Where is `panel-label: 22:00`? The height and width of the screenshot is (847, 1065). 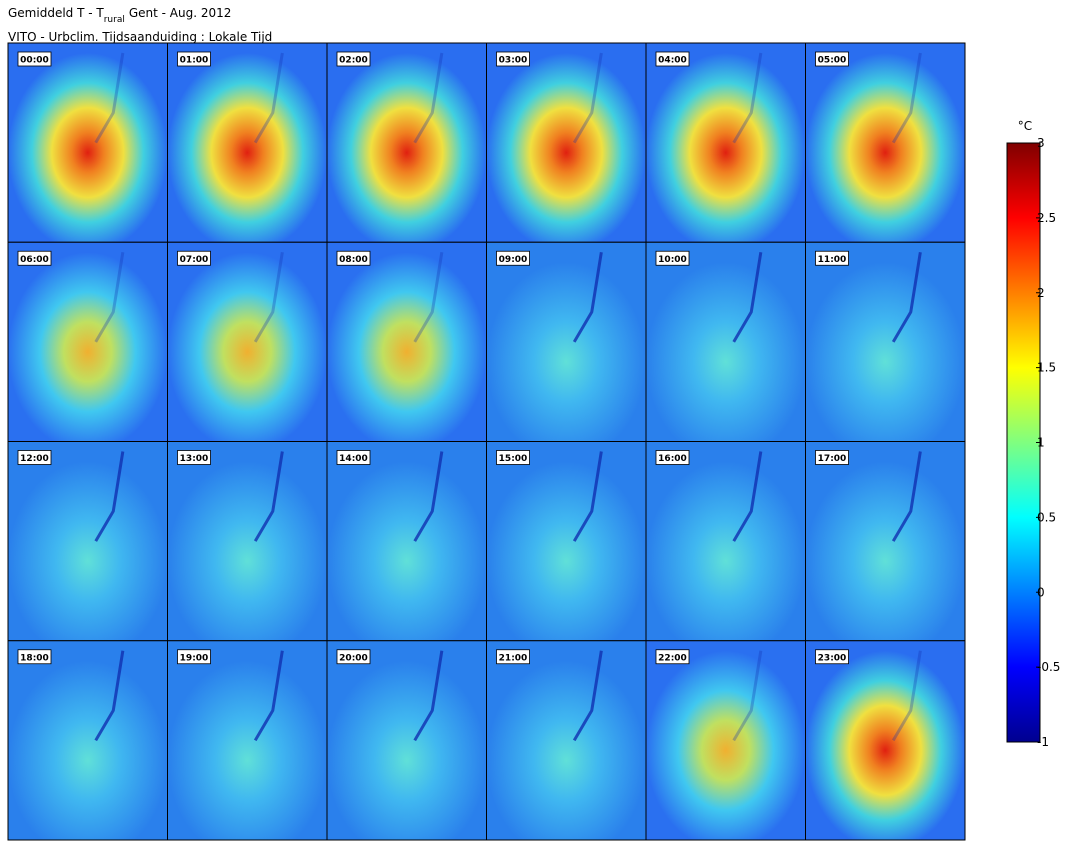 panel-label: 22:00 is located at coordinates (672, 658).